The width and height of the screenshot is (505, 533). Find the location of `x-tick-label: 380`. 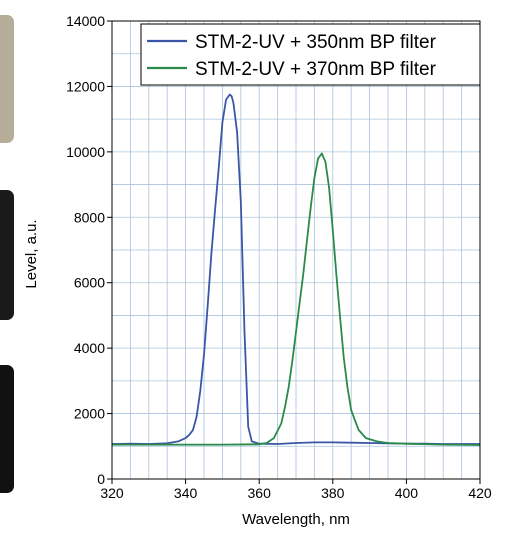

x-tick-label: 380 is located at coordinates (333, 493).